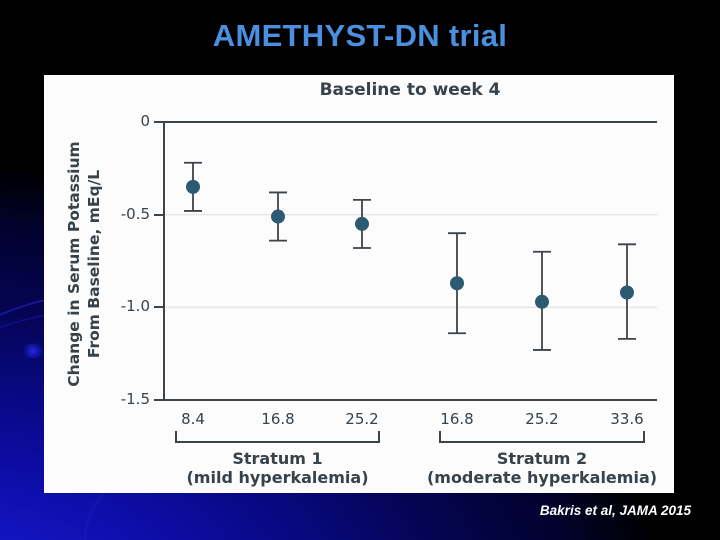 The image size is (720, 540). I want to click on y-axis-label-line1: Change in Serum Potassium, so click(74, 264).